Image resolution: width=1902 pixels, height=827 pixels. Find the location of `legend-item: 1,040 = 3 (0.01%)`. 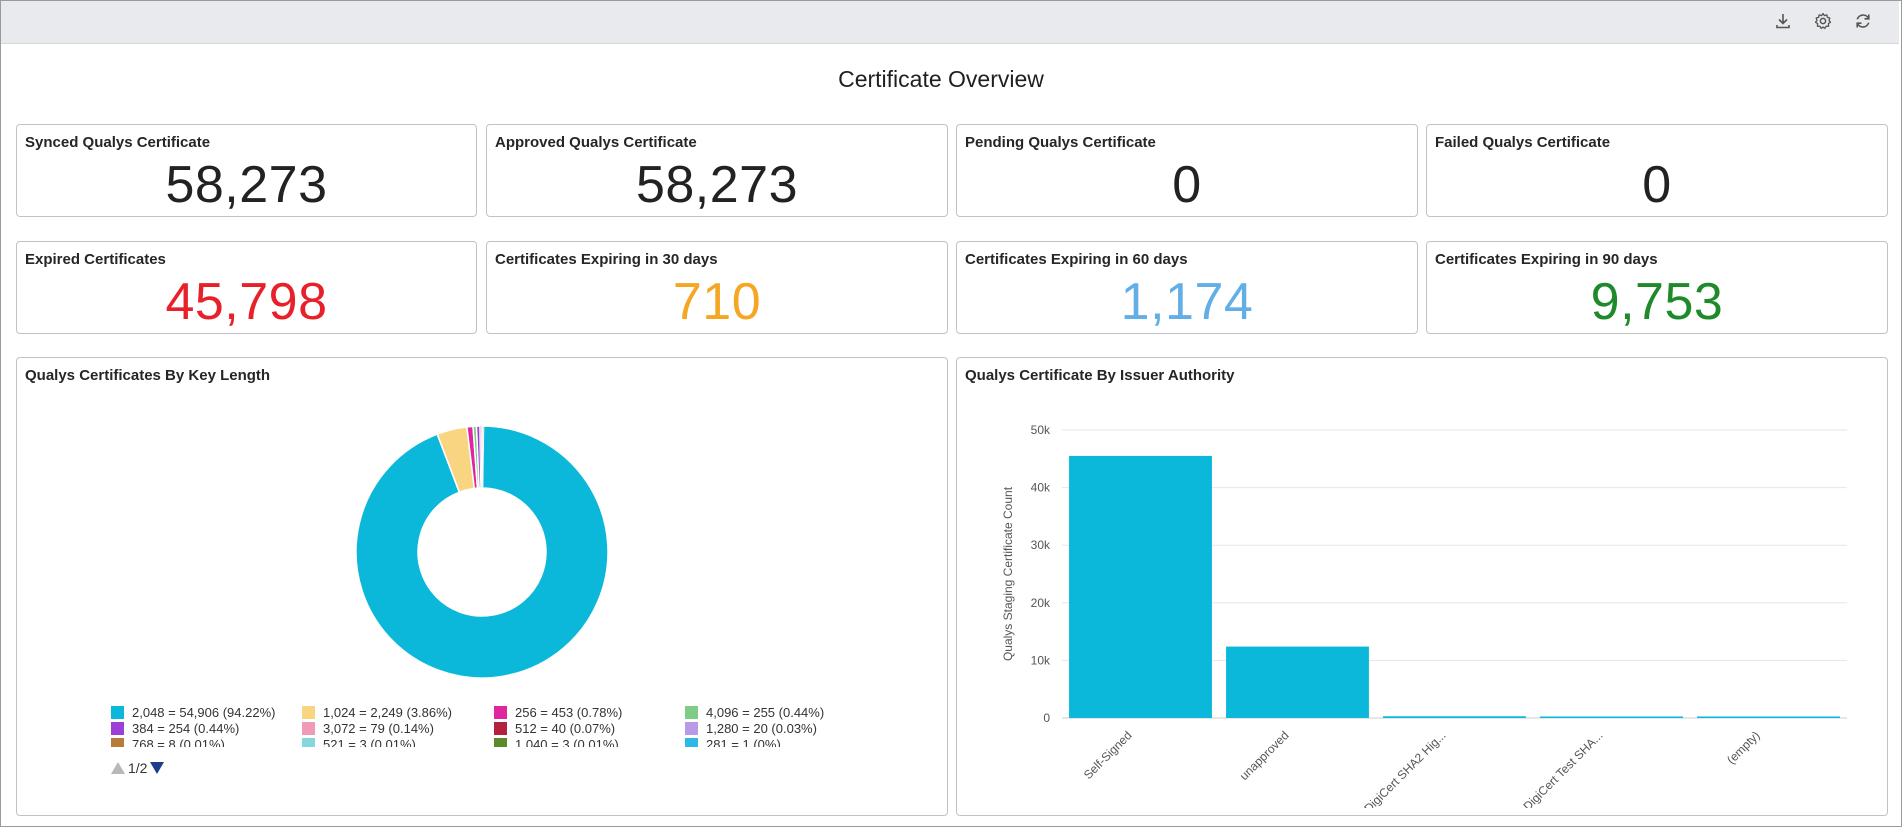

legend-item: 1,040 = 3 (0.01%) is located at coordinates (556, 742).